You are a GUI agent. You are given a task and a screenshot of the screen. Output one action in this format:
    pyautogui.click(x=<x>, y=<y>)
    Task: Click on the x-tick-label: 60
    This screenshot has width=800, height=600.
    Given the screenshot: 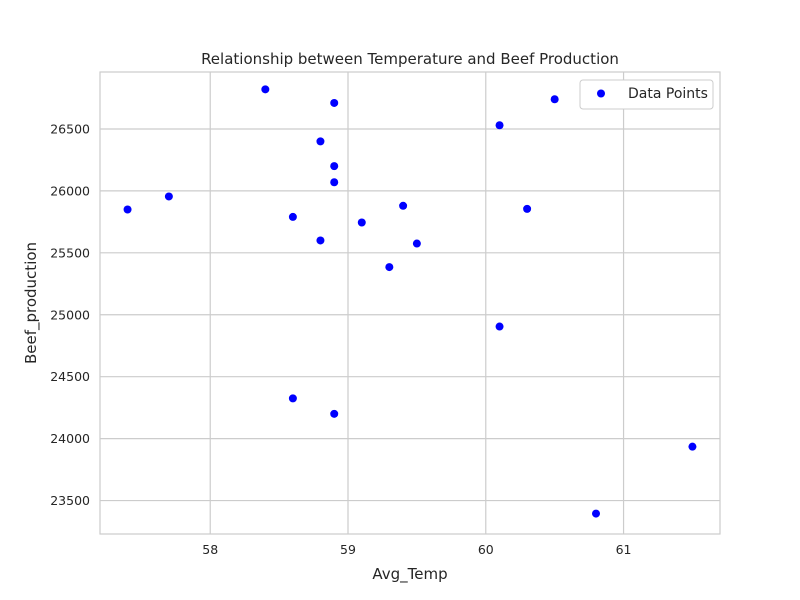 What is the action you would take?
    pyautogui.click(x=486, y=549)
    